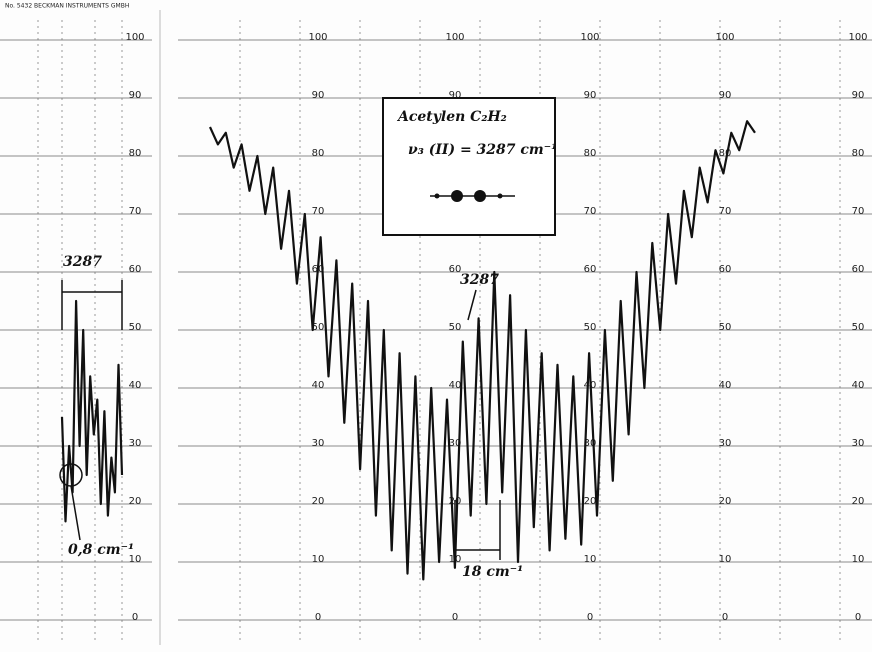 The width and height of the screenshot is (872, 652). What do you see at coordinates (92, 411) in the screenshot?
I see `spectrum-trace` at bounding box center [92, 411].